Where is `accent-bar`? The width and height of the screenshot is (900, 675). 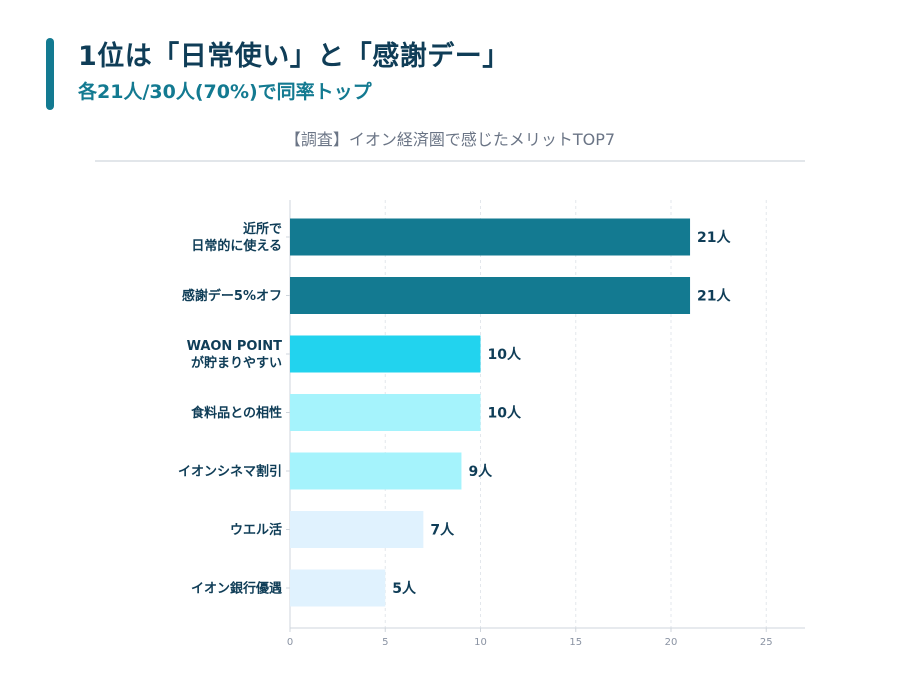
accent-bar is located at coordinates (50, 74).